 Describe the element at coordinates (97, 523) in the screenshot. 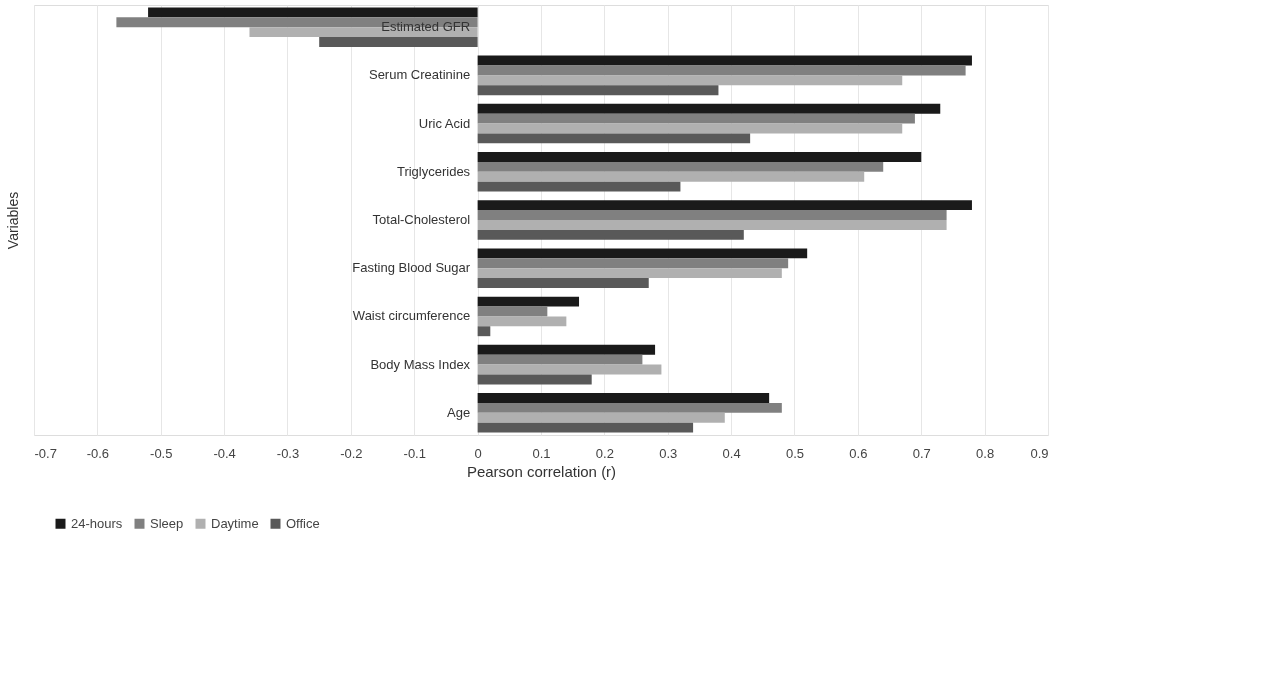

I see `legend-label: 24-hours` at that location.